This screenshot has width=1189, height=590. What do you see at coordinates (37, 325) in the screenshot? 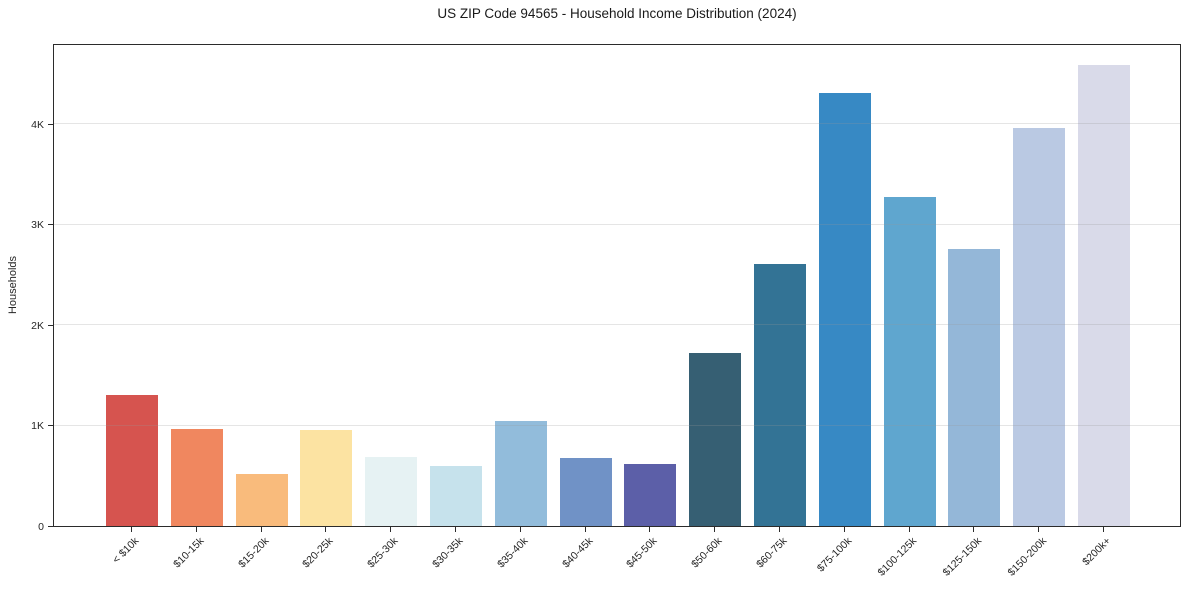
I see `y-tick-label: 2K` at bounding box center [37, 325].